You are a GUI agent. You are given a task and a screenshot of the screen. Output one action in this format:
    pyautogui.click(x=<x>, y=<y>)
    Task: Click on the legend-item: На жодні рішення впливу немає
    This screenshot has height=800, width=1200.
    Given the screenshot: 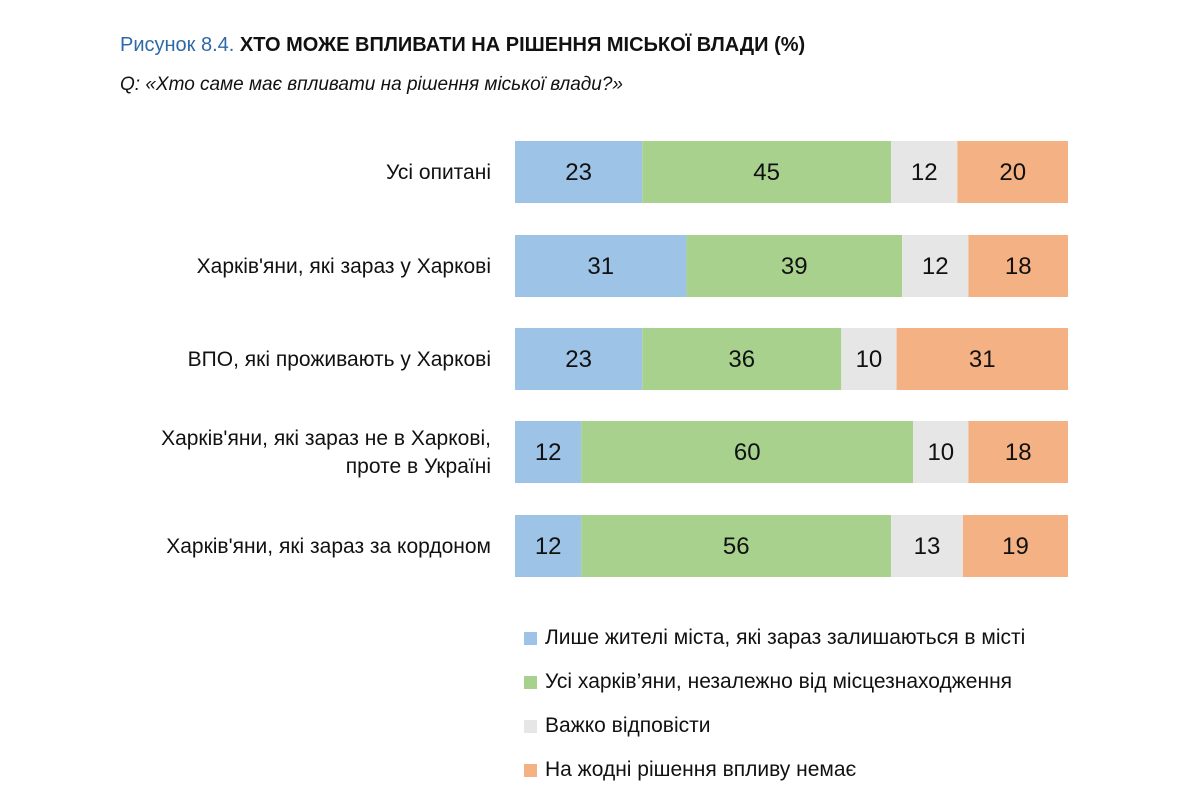 What is the action you would take?
    pyautogui.click(x=774, y=770)
    